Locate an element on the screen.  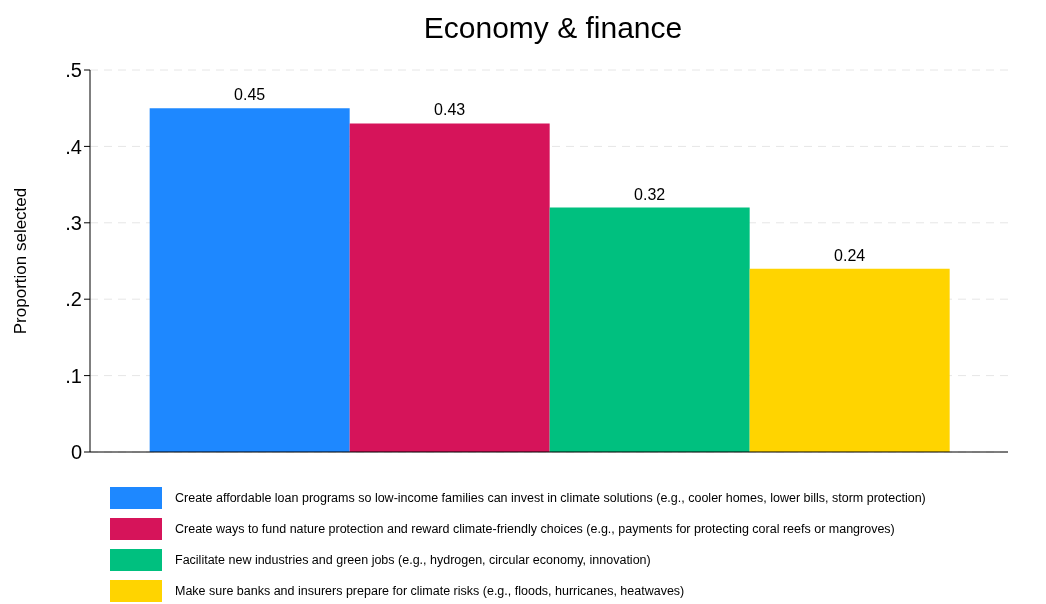
legend-label: Make sure banks and insurers prepare for climate risks (e.g., floods, hurricanes, heatwaves) is located at coordinates (430, 590).